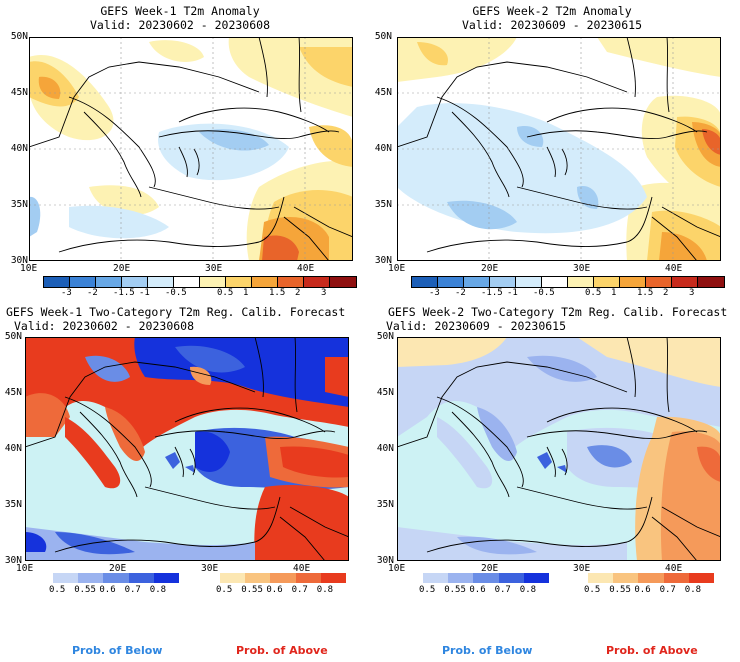 Image resolution: width=740 pixels, height=662 pixels. I want to click on probability-map-week1, so click(187, 449).